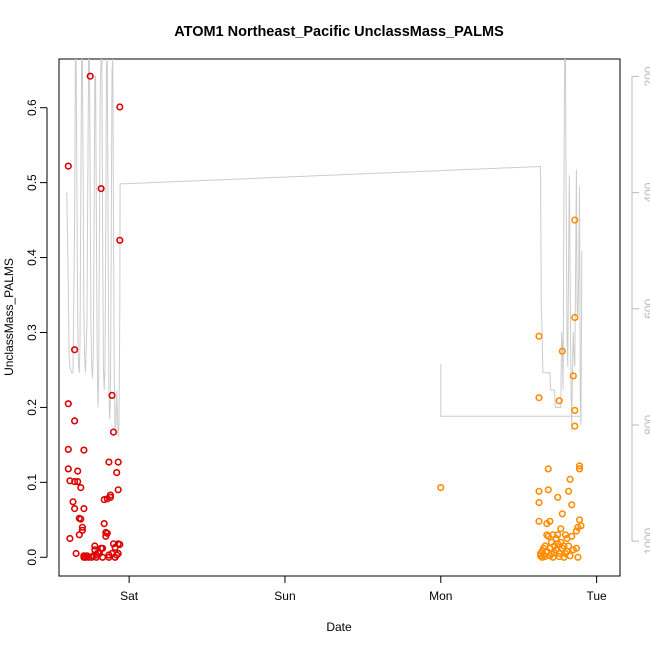 This screenshot has height=650, width=650. Describe the element at coordinates (646, 540) in the screenshot. I see `secondary-y-tick-label: 1000` at that location.